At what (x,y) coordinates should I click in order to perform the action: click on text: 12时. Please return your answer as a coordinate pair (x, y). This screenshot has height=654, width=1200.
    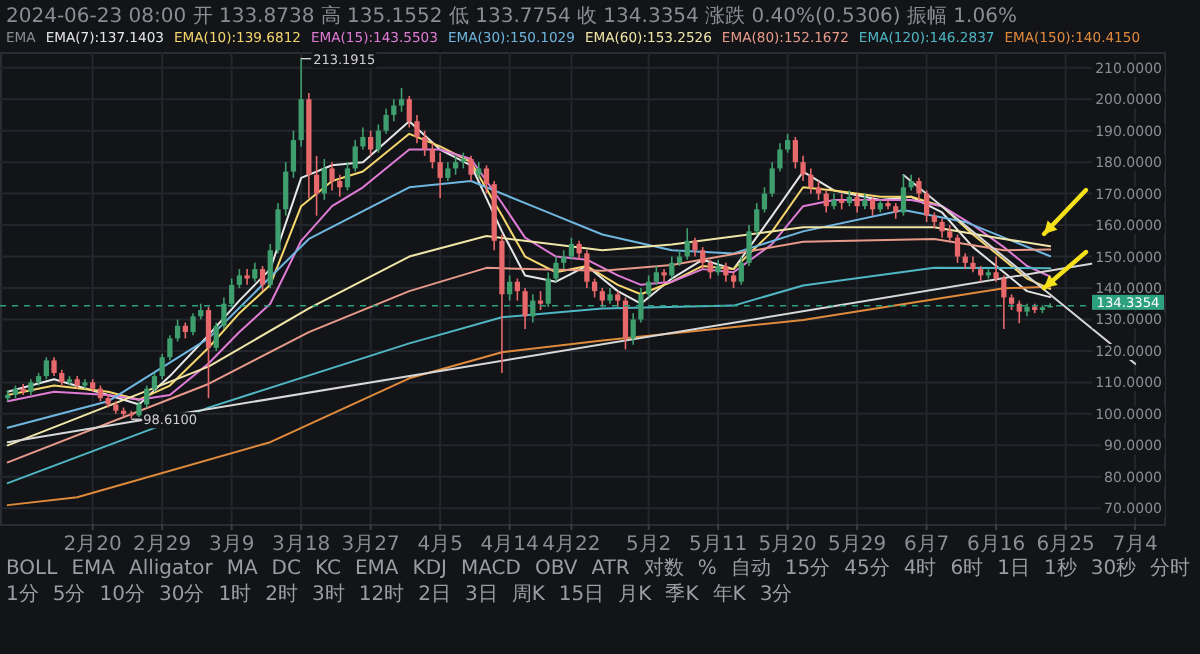
    Looking at the image, I should click on (381, 594).